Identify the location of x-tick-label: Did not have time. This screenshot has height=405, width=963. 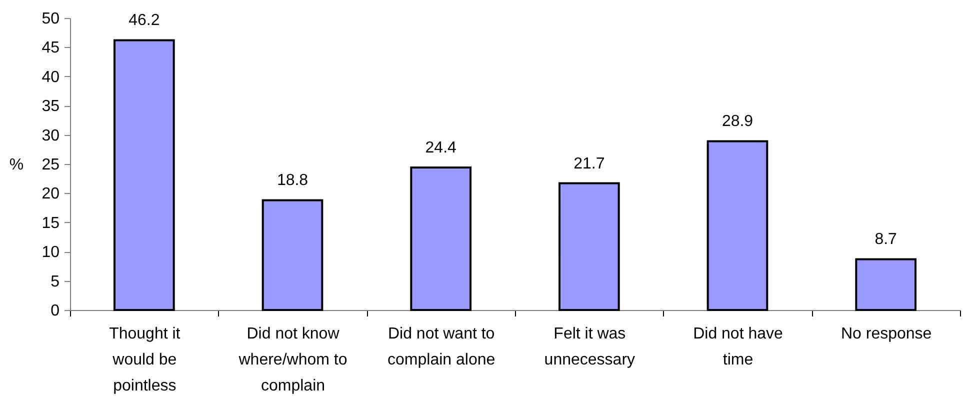
(738, 347).